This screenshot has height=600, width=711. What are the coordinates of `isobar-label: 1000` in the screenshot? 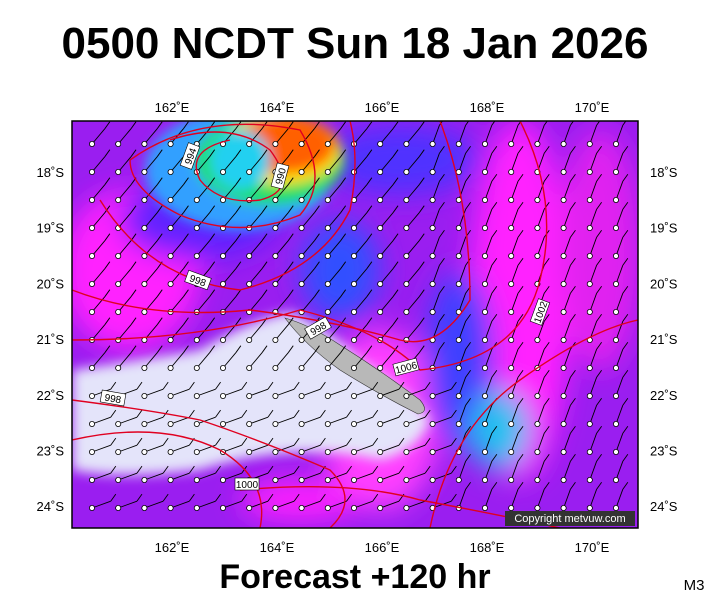 It's located at (247, 484).